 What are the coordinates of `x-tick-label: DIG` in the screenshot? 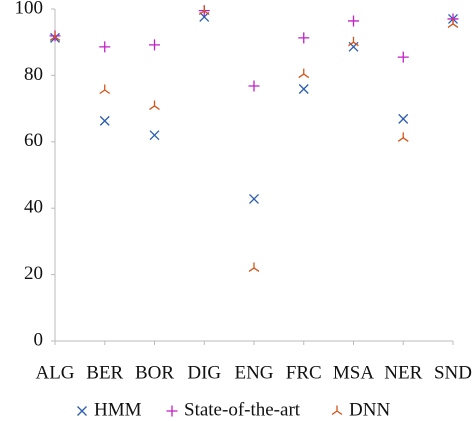 It's located at (204, 372).